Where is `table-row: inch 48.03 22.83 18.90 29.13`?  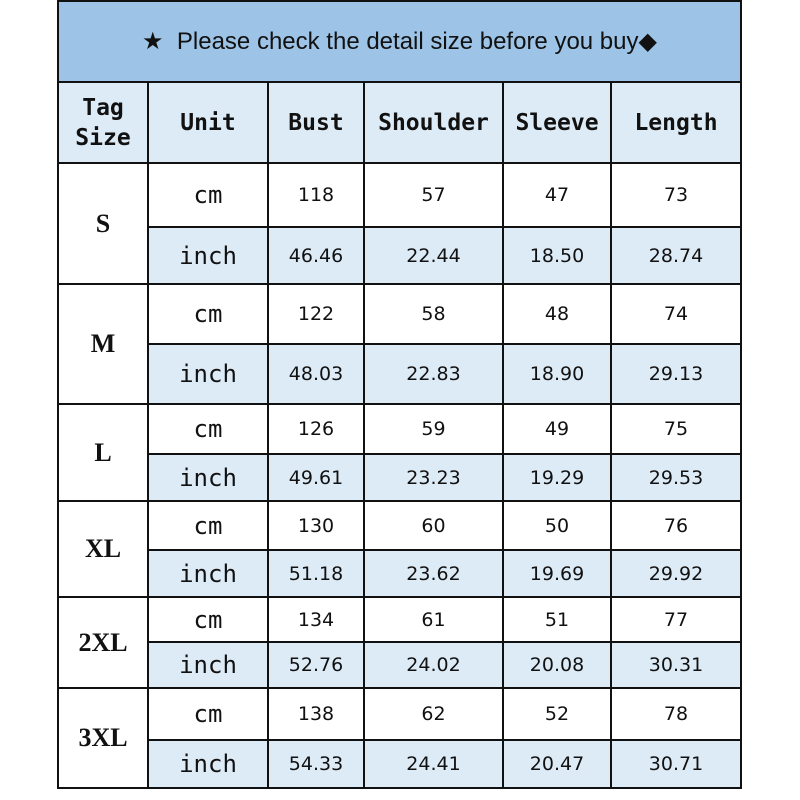
table-row: inch 48.03 22.83 18.90 29.13 is located at coordinates (400, 374).